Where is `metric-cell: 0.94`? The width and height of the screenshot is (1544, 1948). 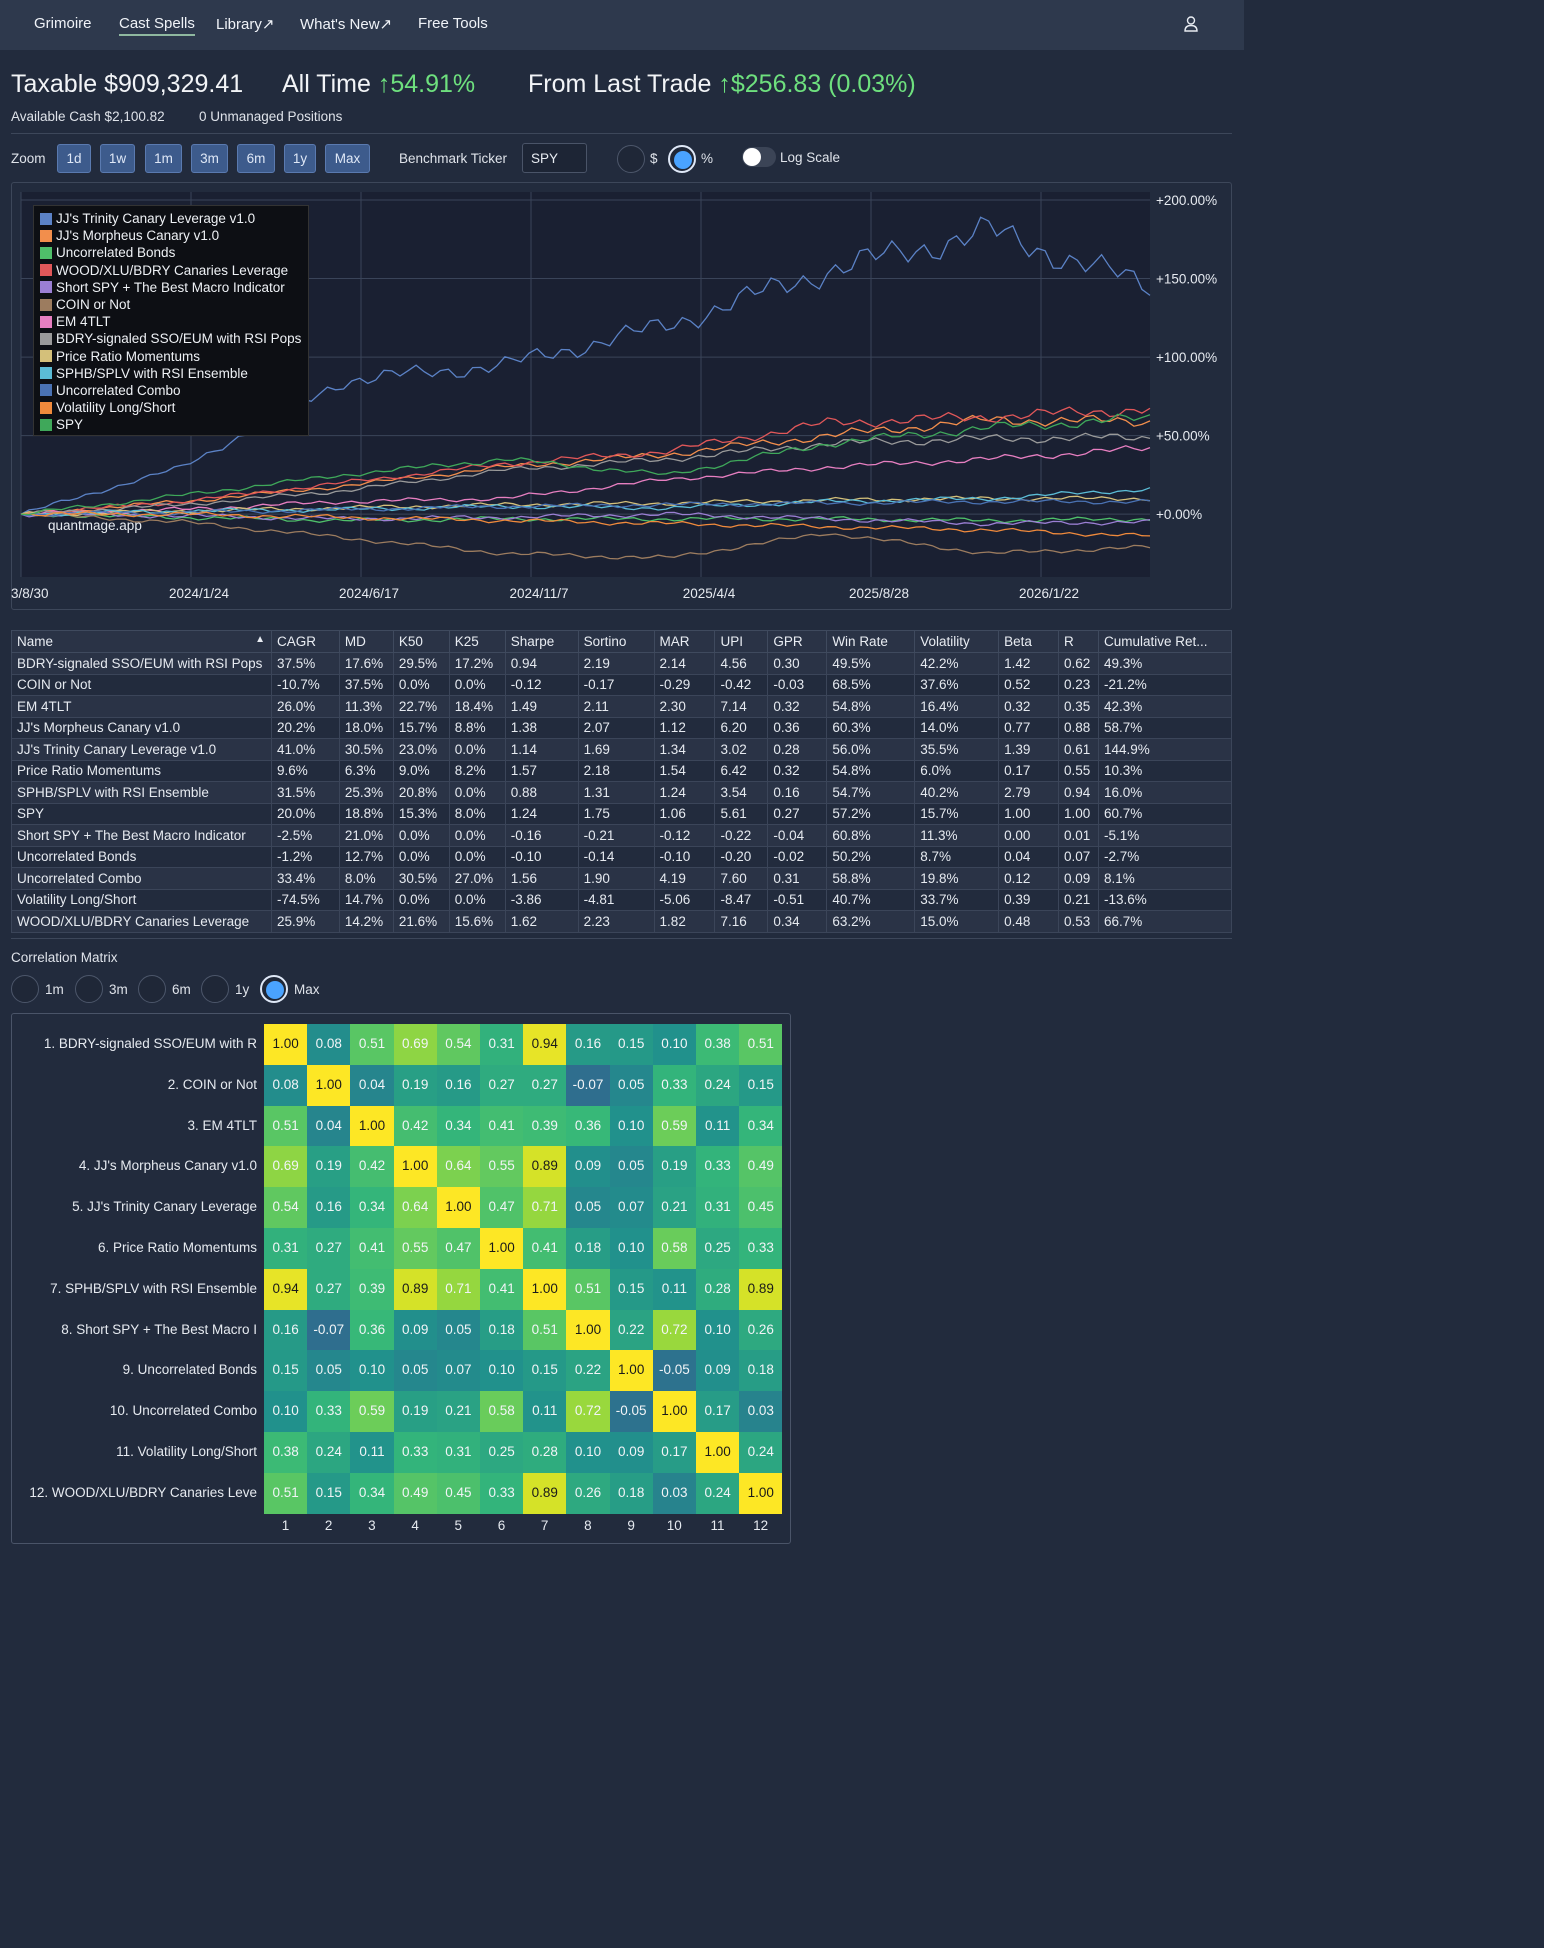
metric-cell: 0.94 is located at coordinates (1078, 792).